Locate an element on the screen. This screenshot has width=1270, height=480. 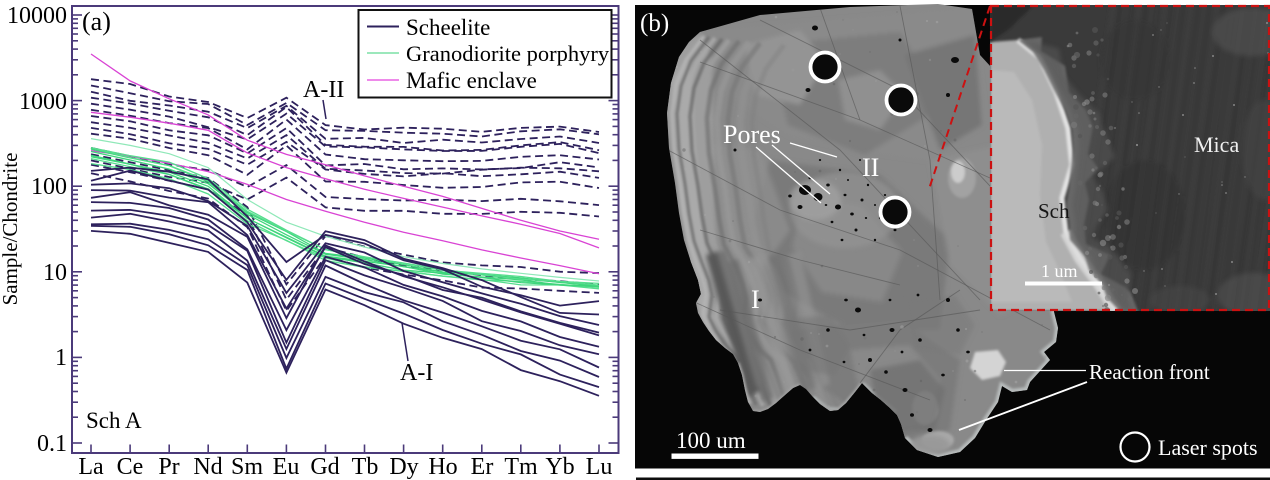
svg-text: A-I is located at coordinates (416, 373).